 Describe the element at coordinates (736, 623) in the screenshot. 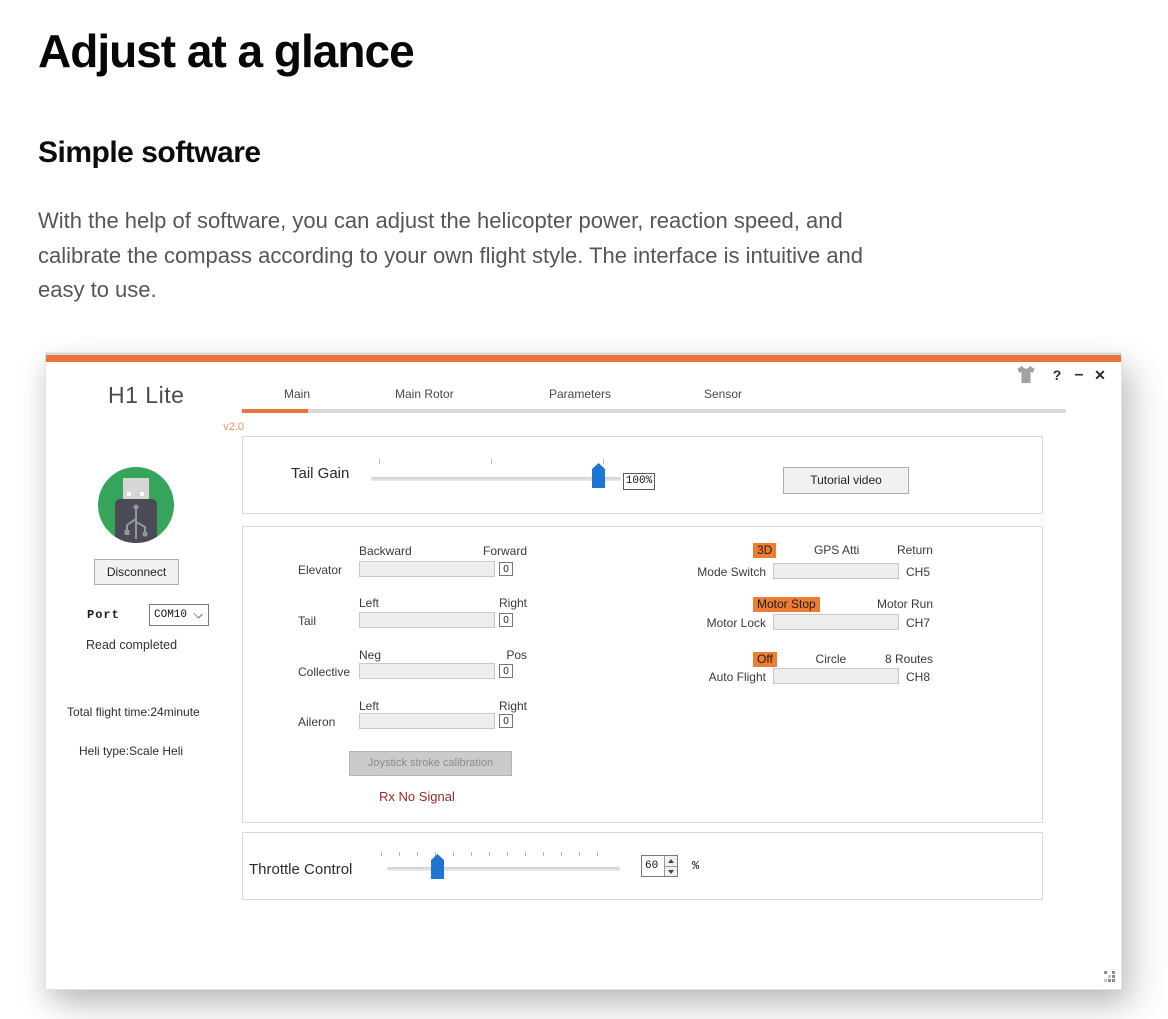

I see `switch-name: Motor Lock` at that location.